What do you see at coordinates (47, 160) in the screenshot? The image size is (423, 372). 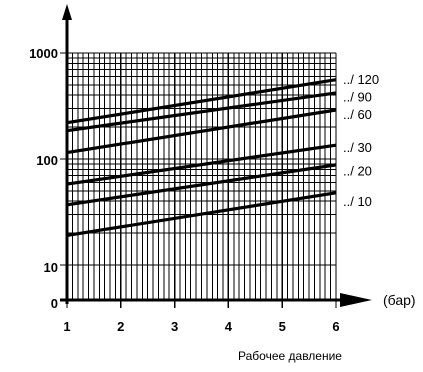 I see `y-tick-label: 100` at bounding box center [47, 160].